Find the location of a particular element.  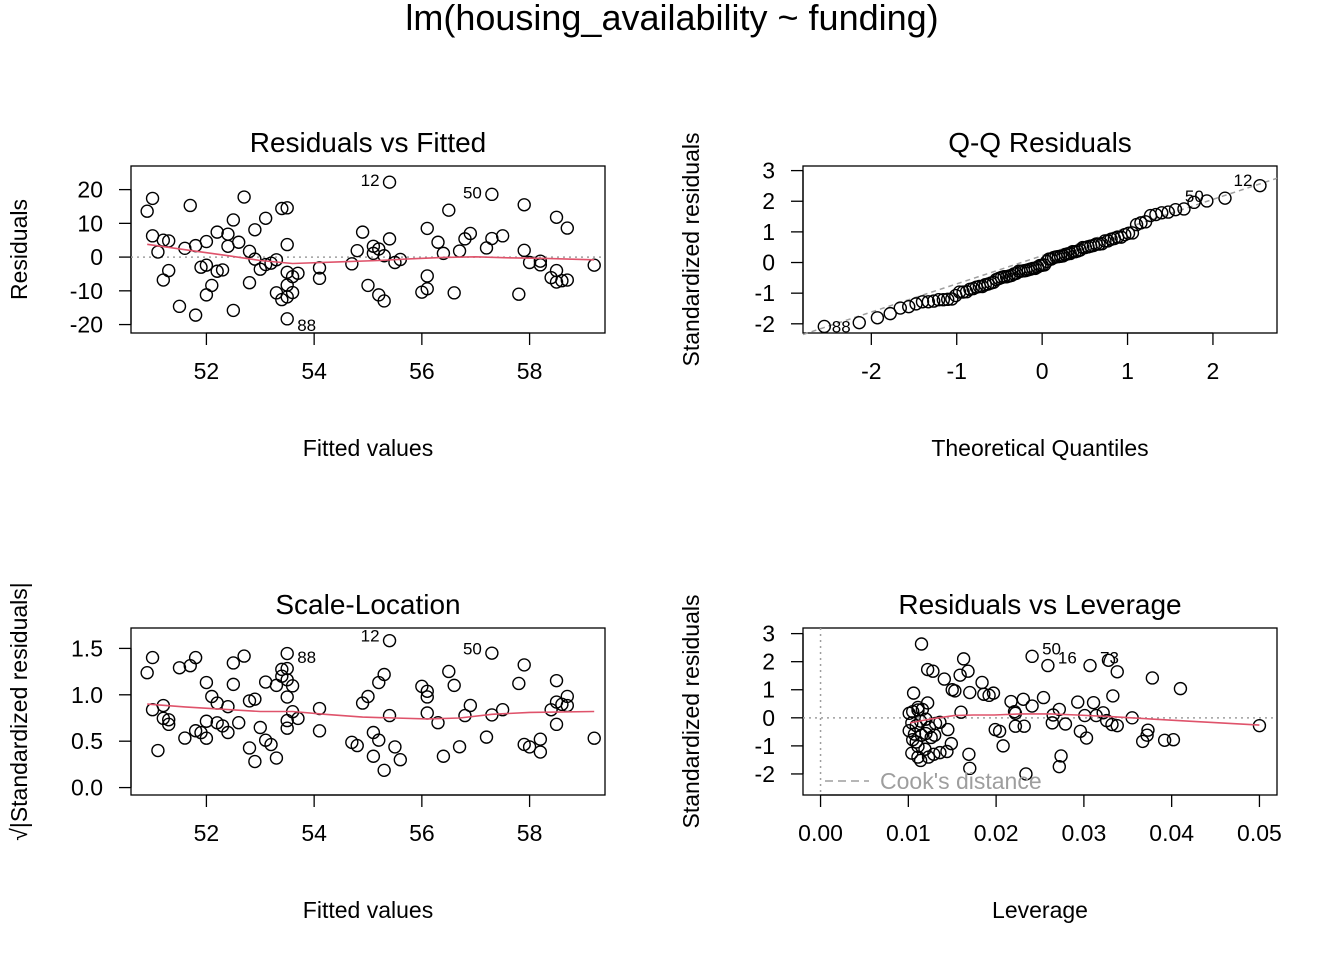

y-tick-label: 0.5 is located at coordinates (87, 741).